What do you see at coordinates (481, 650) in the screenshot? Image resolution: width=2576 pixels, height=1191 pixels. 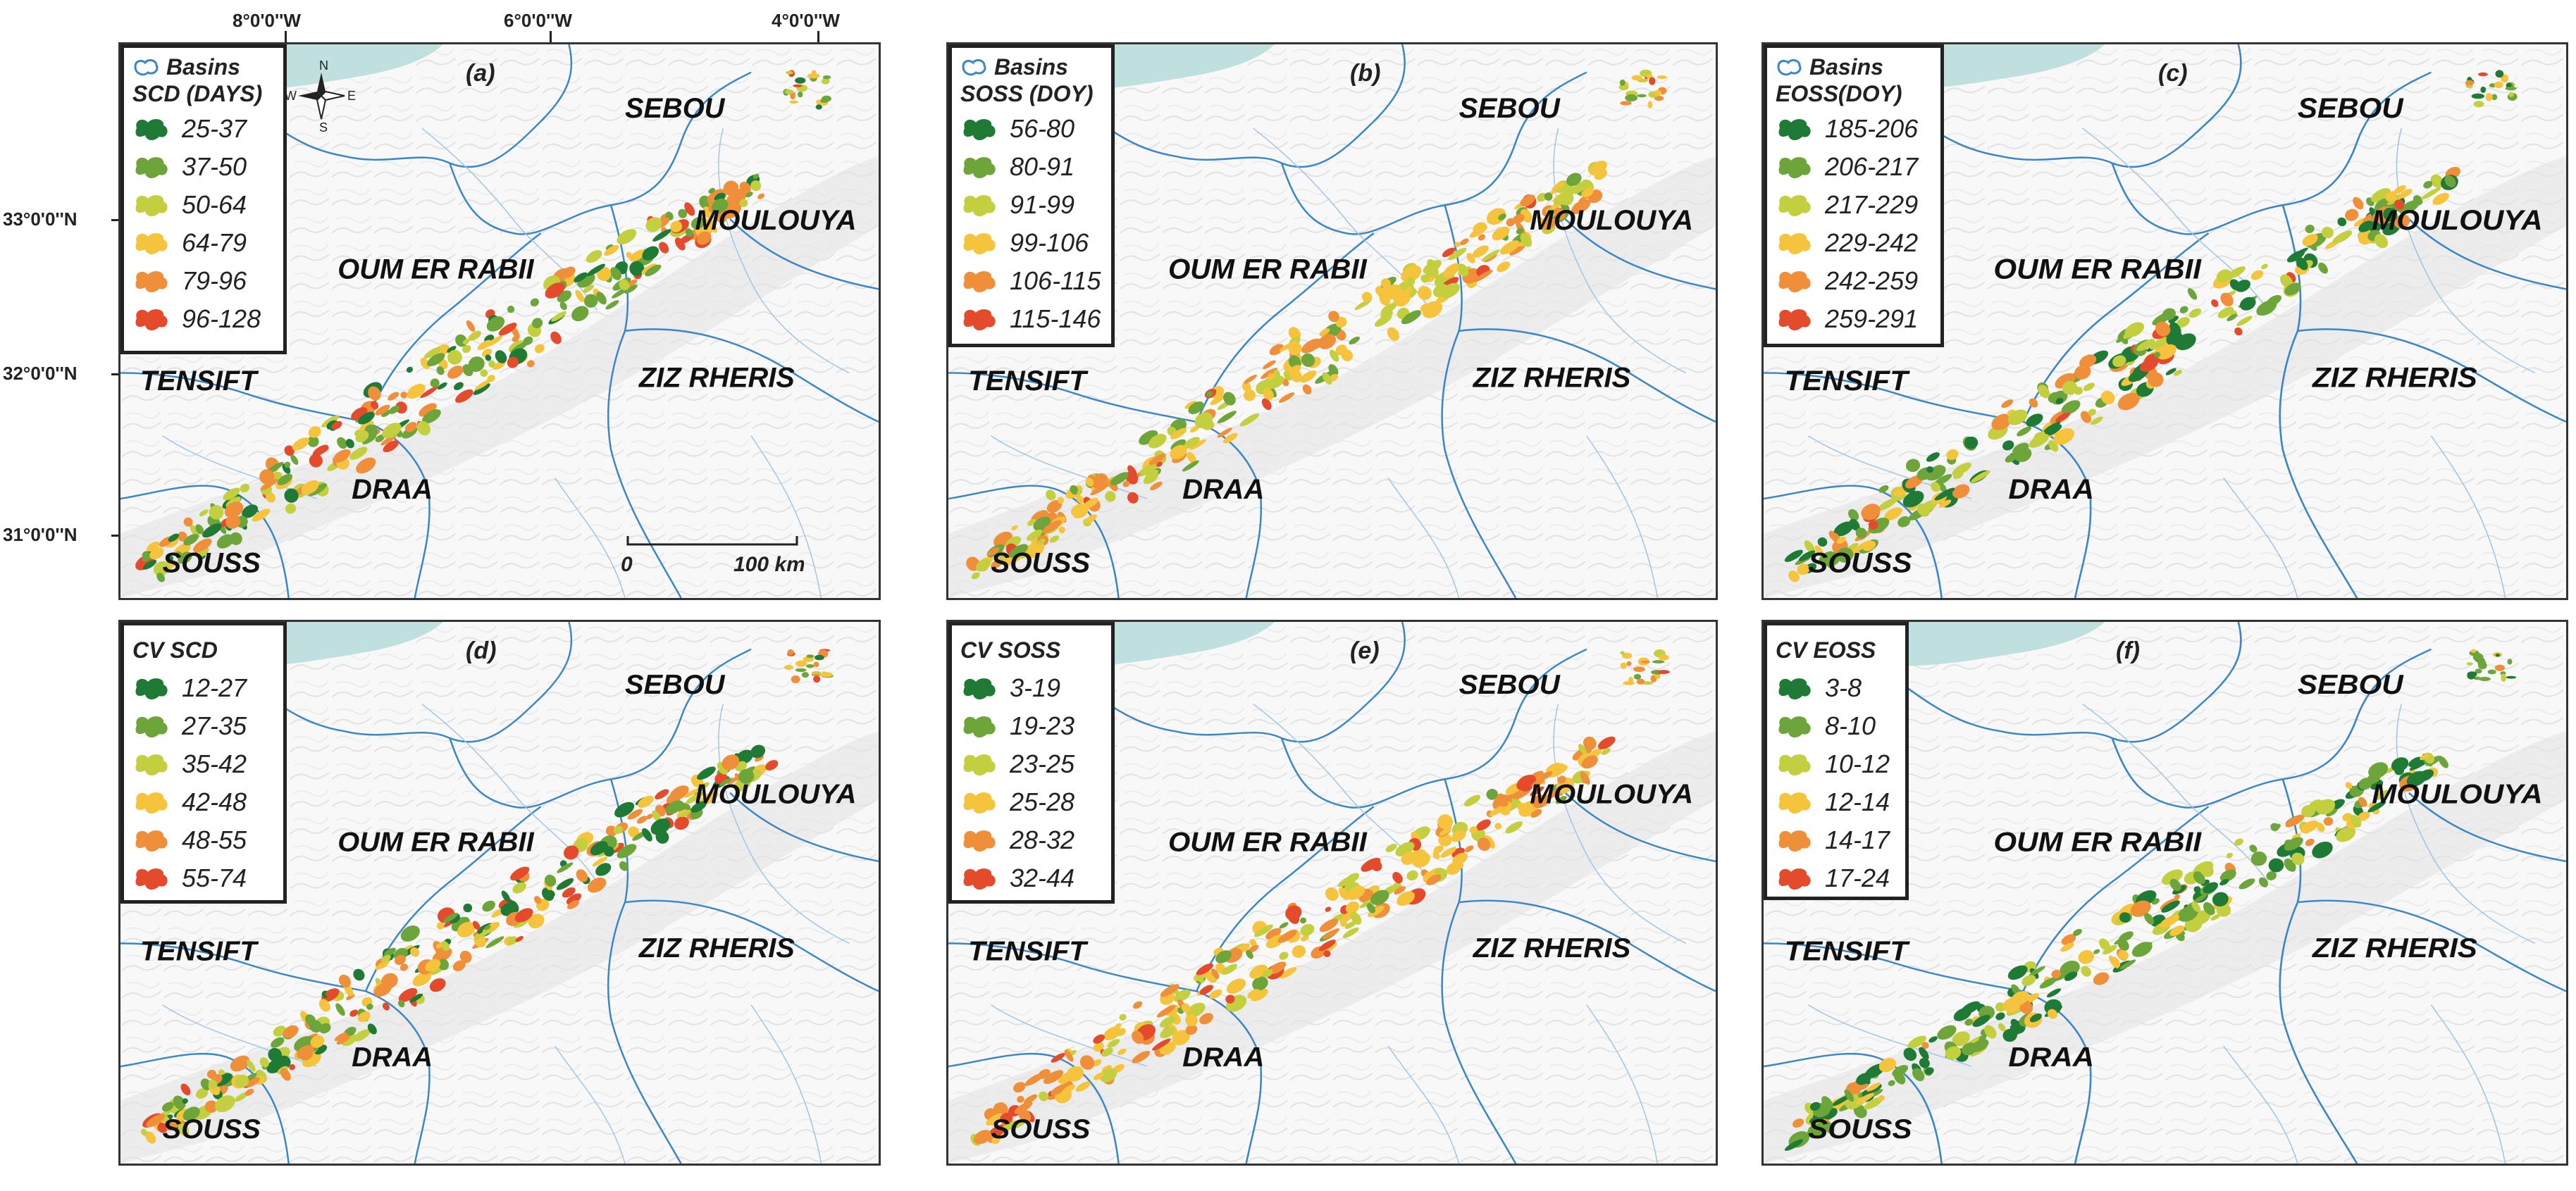 I see `panel-label: (d)` at bounding box center [481, 650].